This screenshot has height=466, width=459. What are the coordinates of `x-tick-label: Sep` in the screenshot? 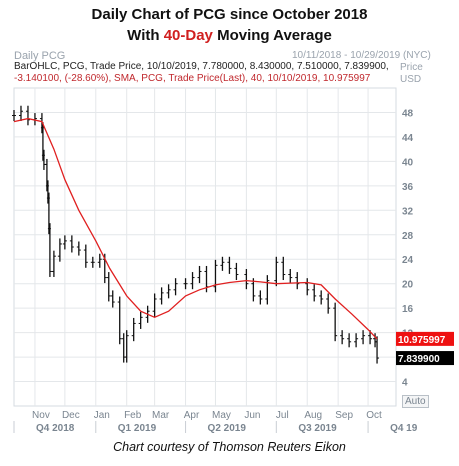 It's located at (344, 415).